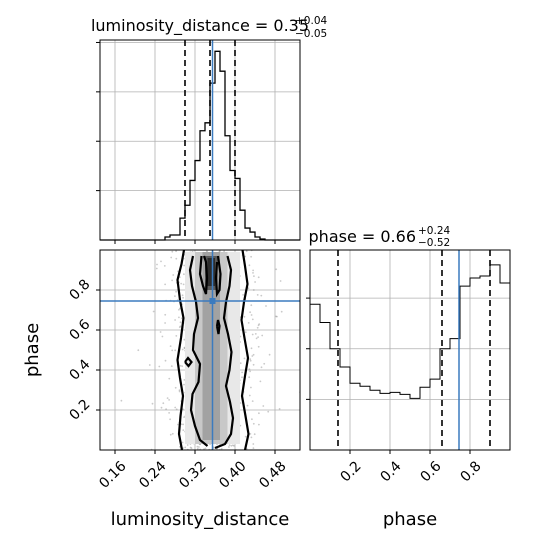  I want to click on ld-histogram-steps, so click(200, 145).